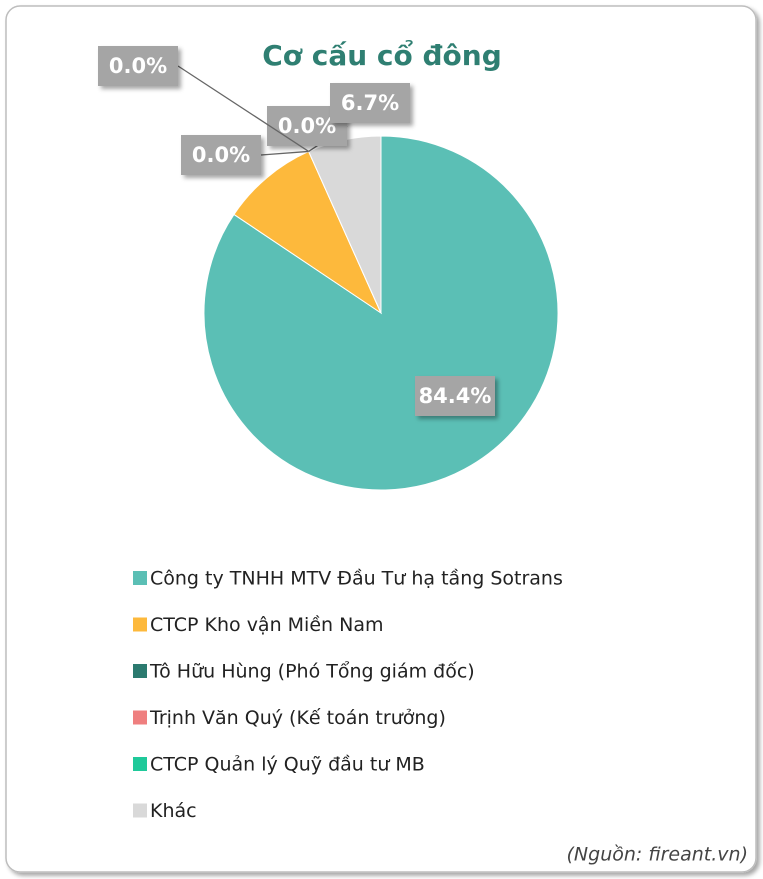 Image resolution: width=763 pixels, height=879 pixels. Describe the element at coordinates (356, 579) in the screenshot. I see `legend-label: Công ty TNHH MTV Đầu Tư hạ tầng Sotrans` at that location.